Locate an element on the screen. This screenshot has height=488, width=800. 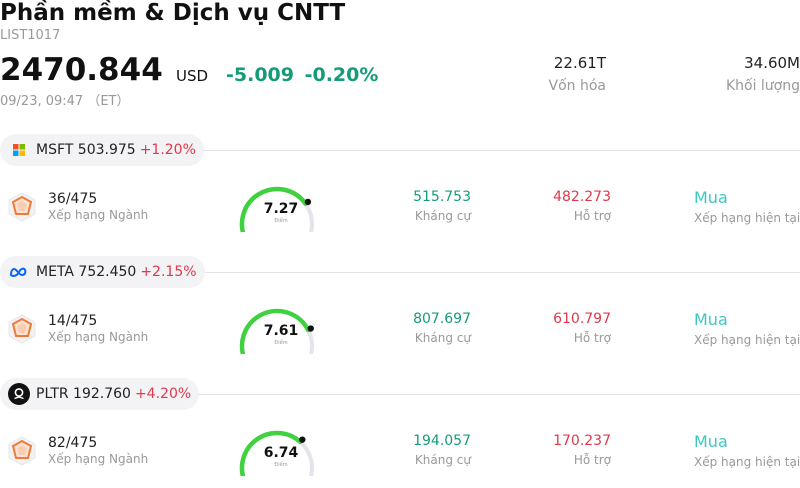
industry-rank-value: 14/475 is located at coordinates (73, 321).